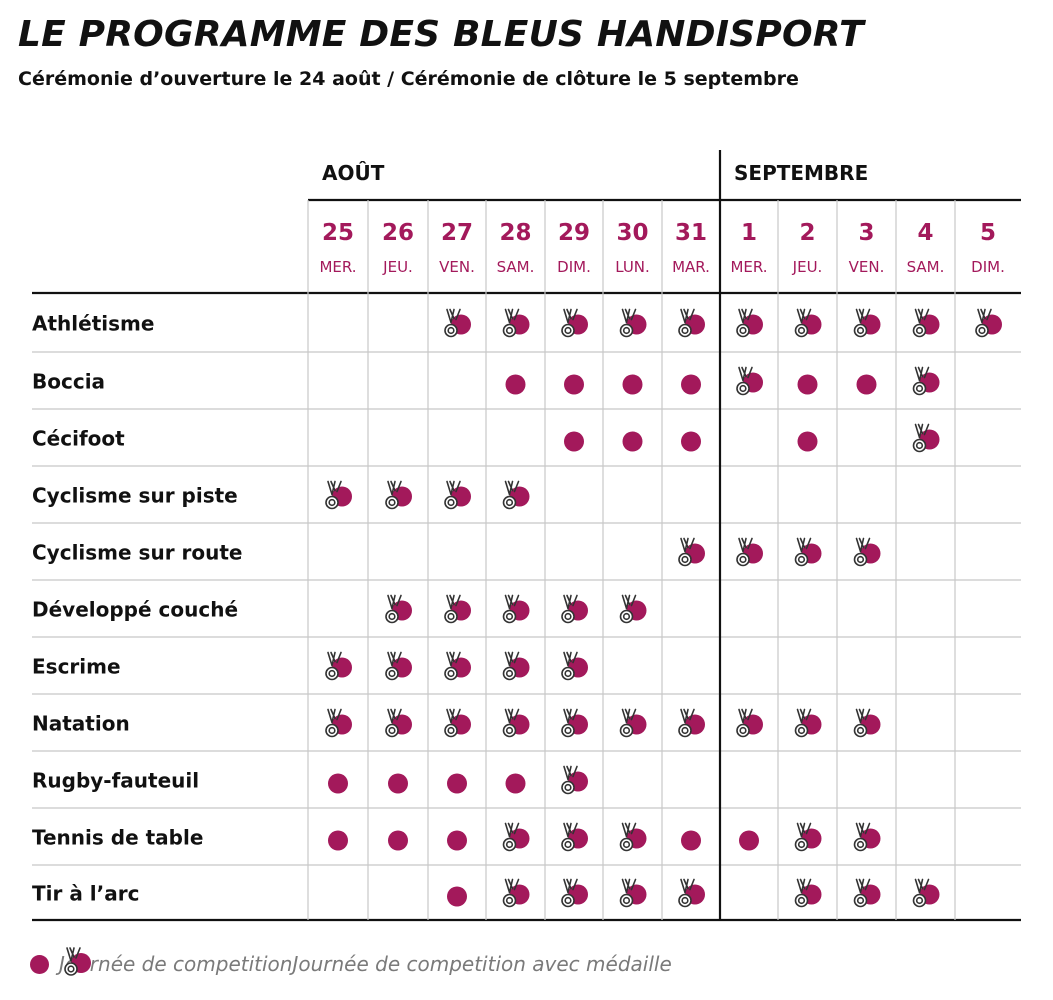  I want to click on sport-label: Natation, so click(81, 724).